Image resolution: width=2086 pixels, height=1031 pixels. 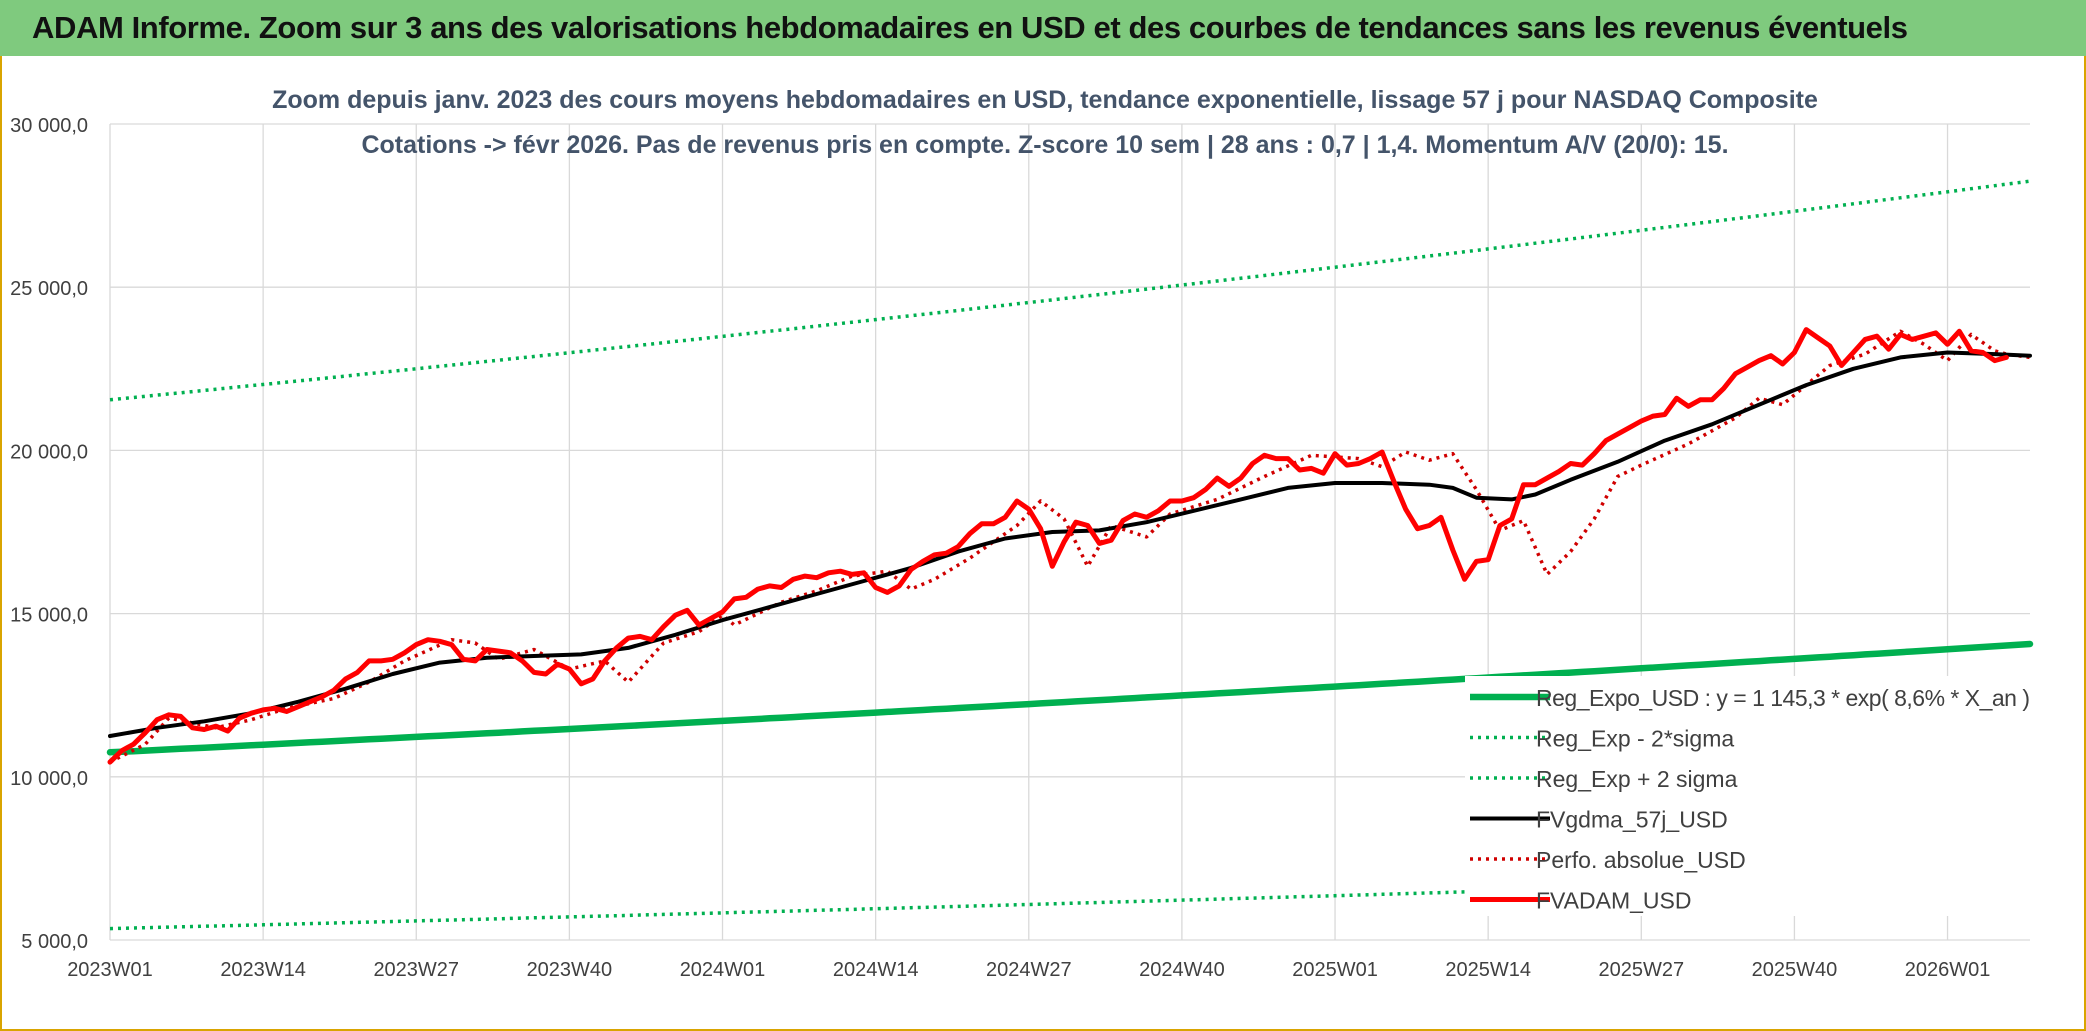 I want to click on x-tick-label: 2024W40, so click(x=1182, y=970).